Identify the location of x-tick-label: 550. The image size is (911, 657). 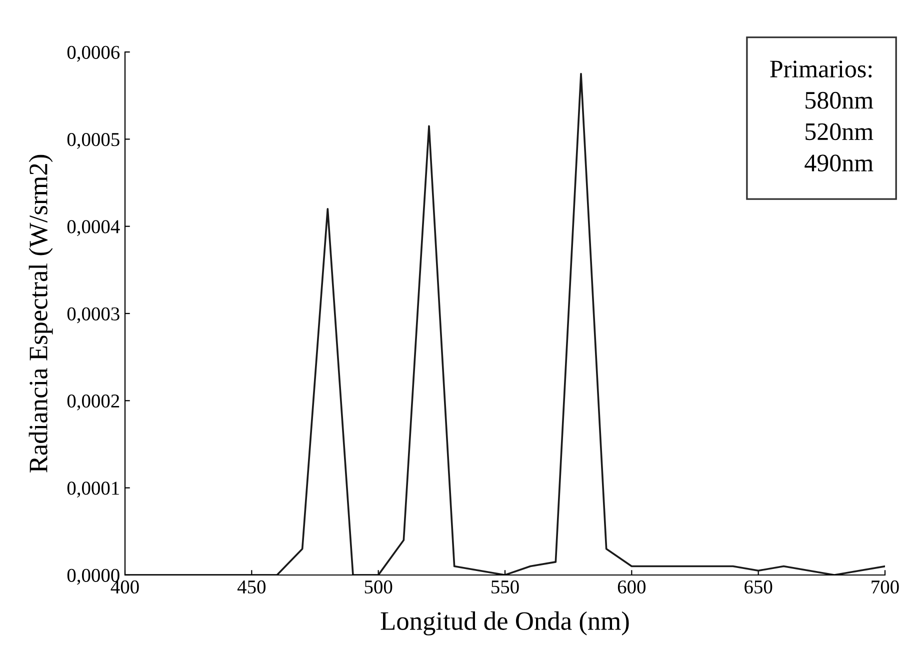
(505, 587).